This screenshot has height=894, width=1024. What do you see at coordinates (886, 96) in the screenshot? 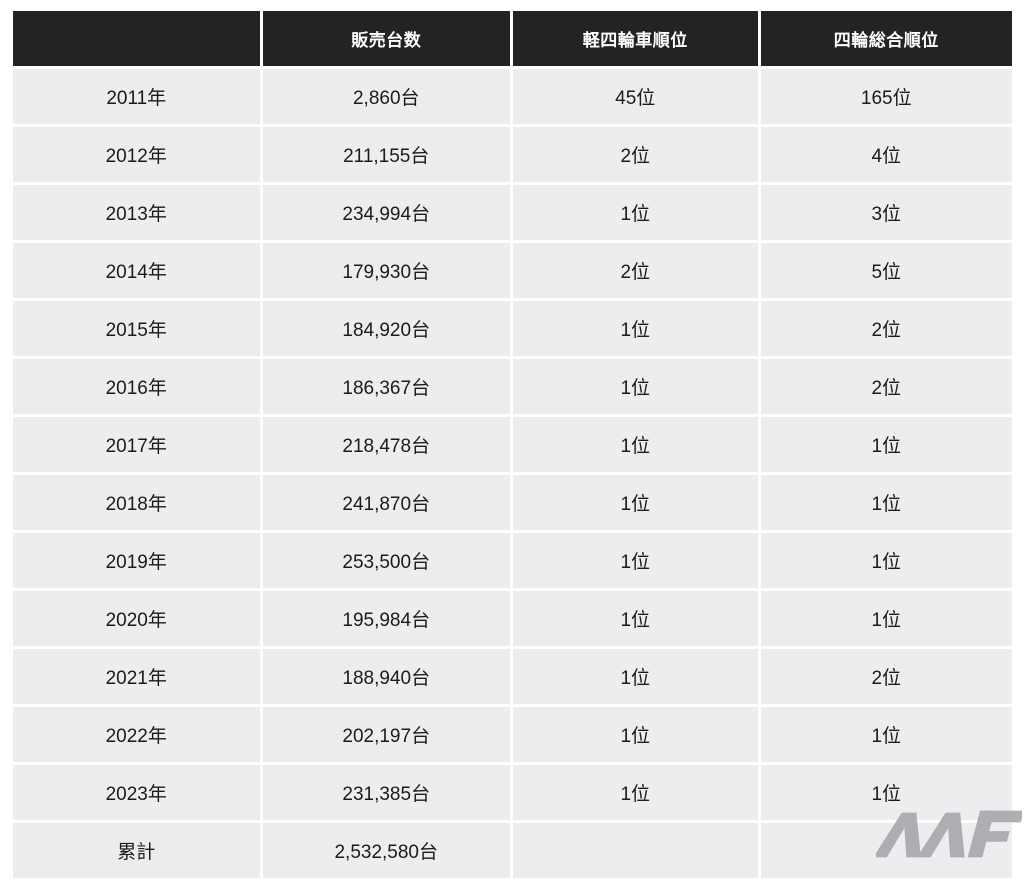
I see `overall-rank-cell: 165位` at bounding box center [886, 96].